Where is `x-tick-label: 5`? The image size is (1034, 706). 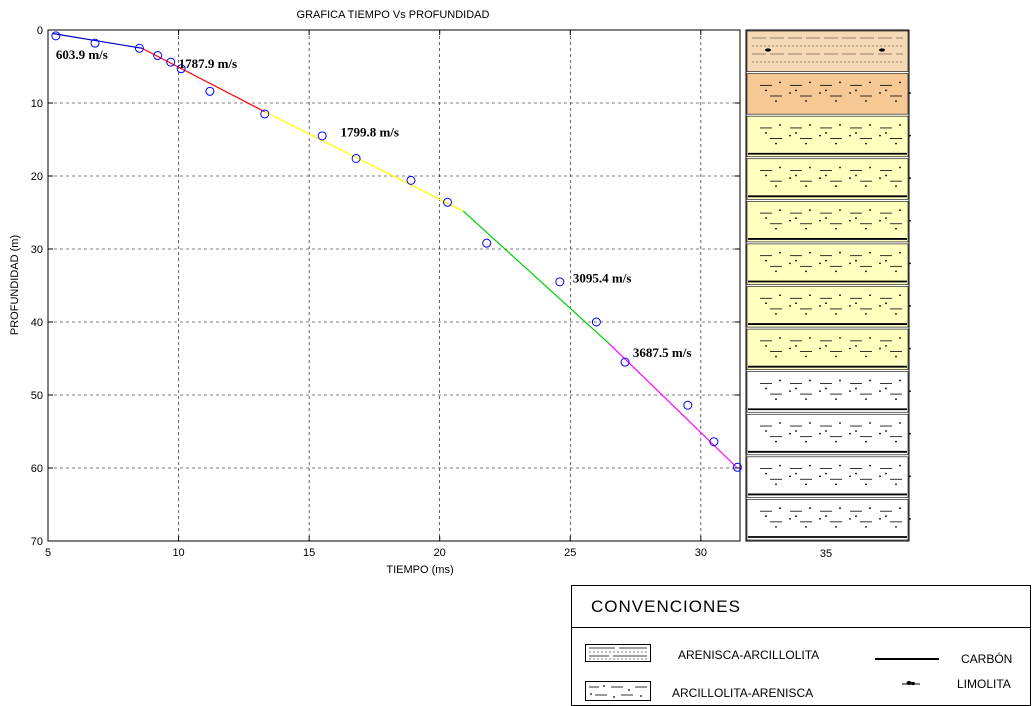 x-tick-label: 5 is located at coordinates (48, 553).